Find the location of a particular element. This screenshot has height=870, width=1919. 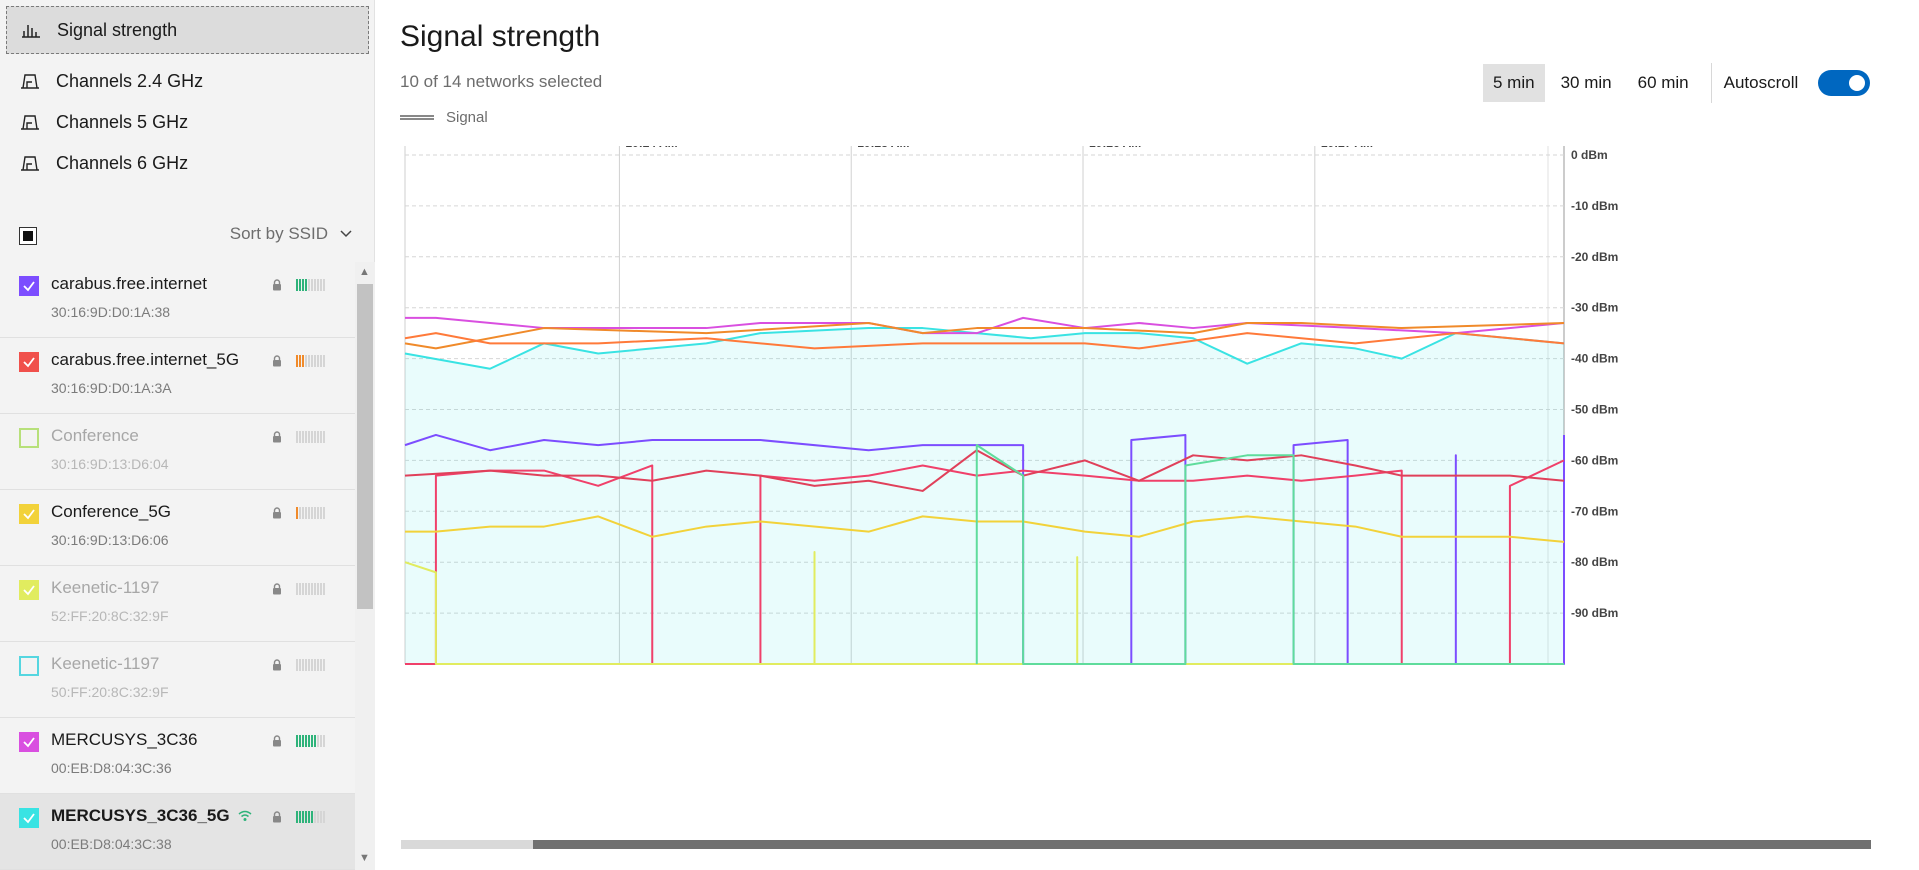

ssid-text: MERCUSYS_3C36 is located at coordinates (124, 739).